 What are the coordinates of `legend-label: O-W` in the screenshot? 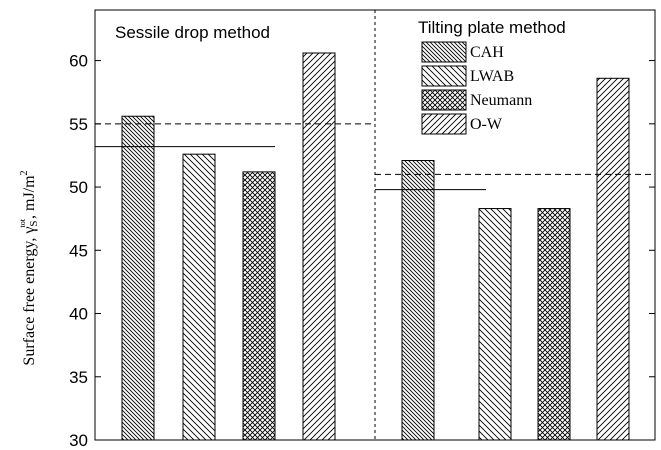 It's located at (486, 124).